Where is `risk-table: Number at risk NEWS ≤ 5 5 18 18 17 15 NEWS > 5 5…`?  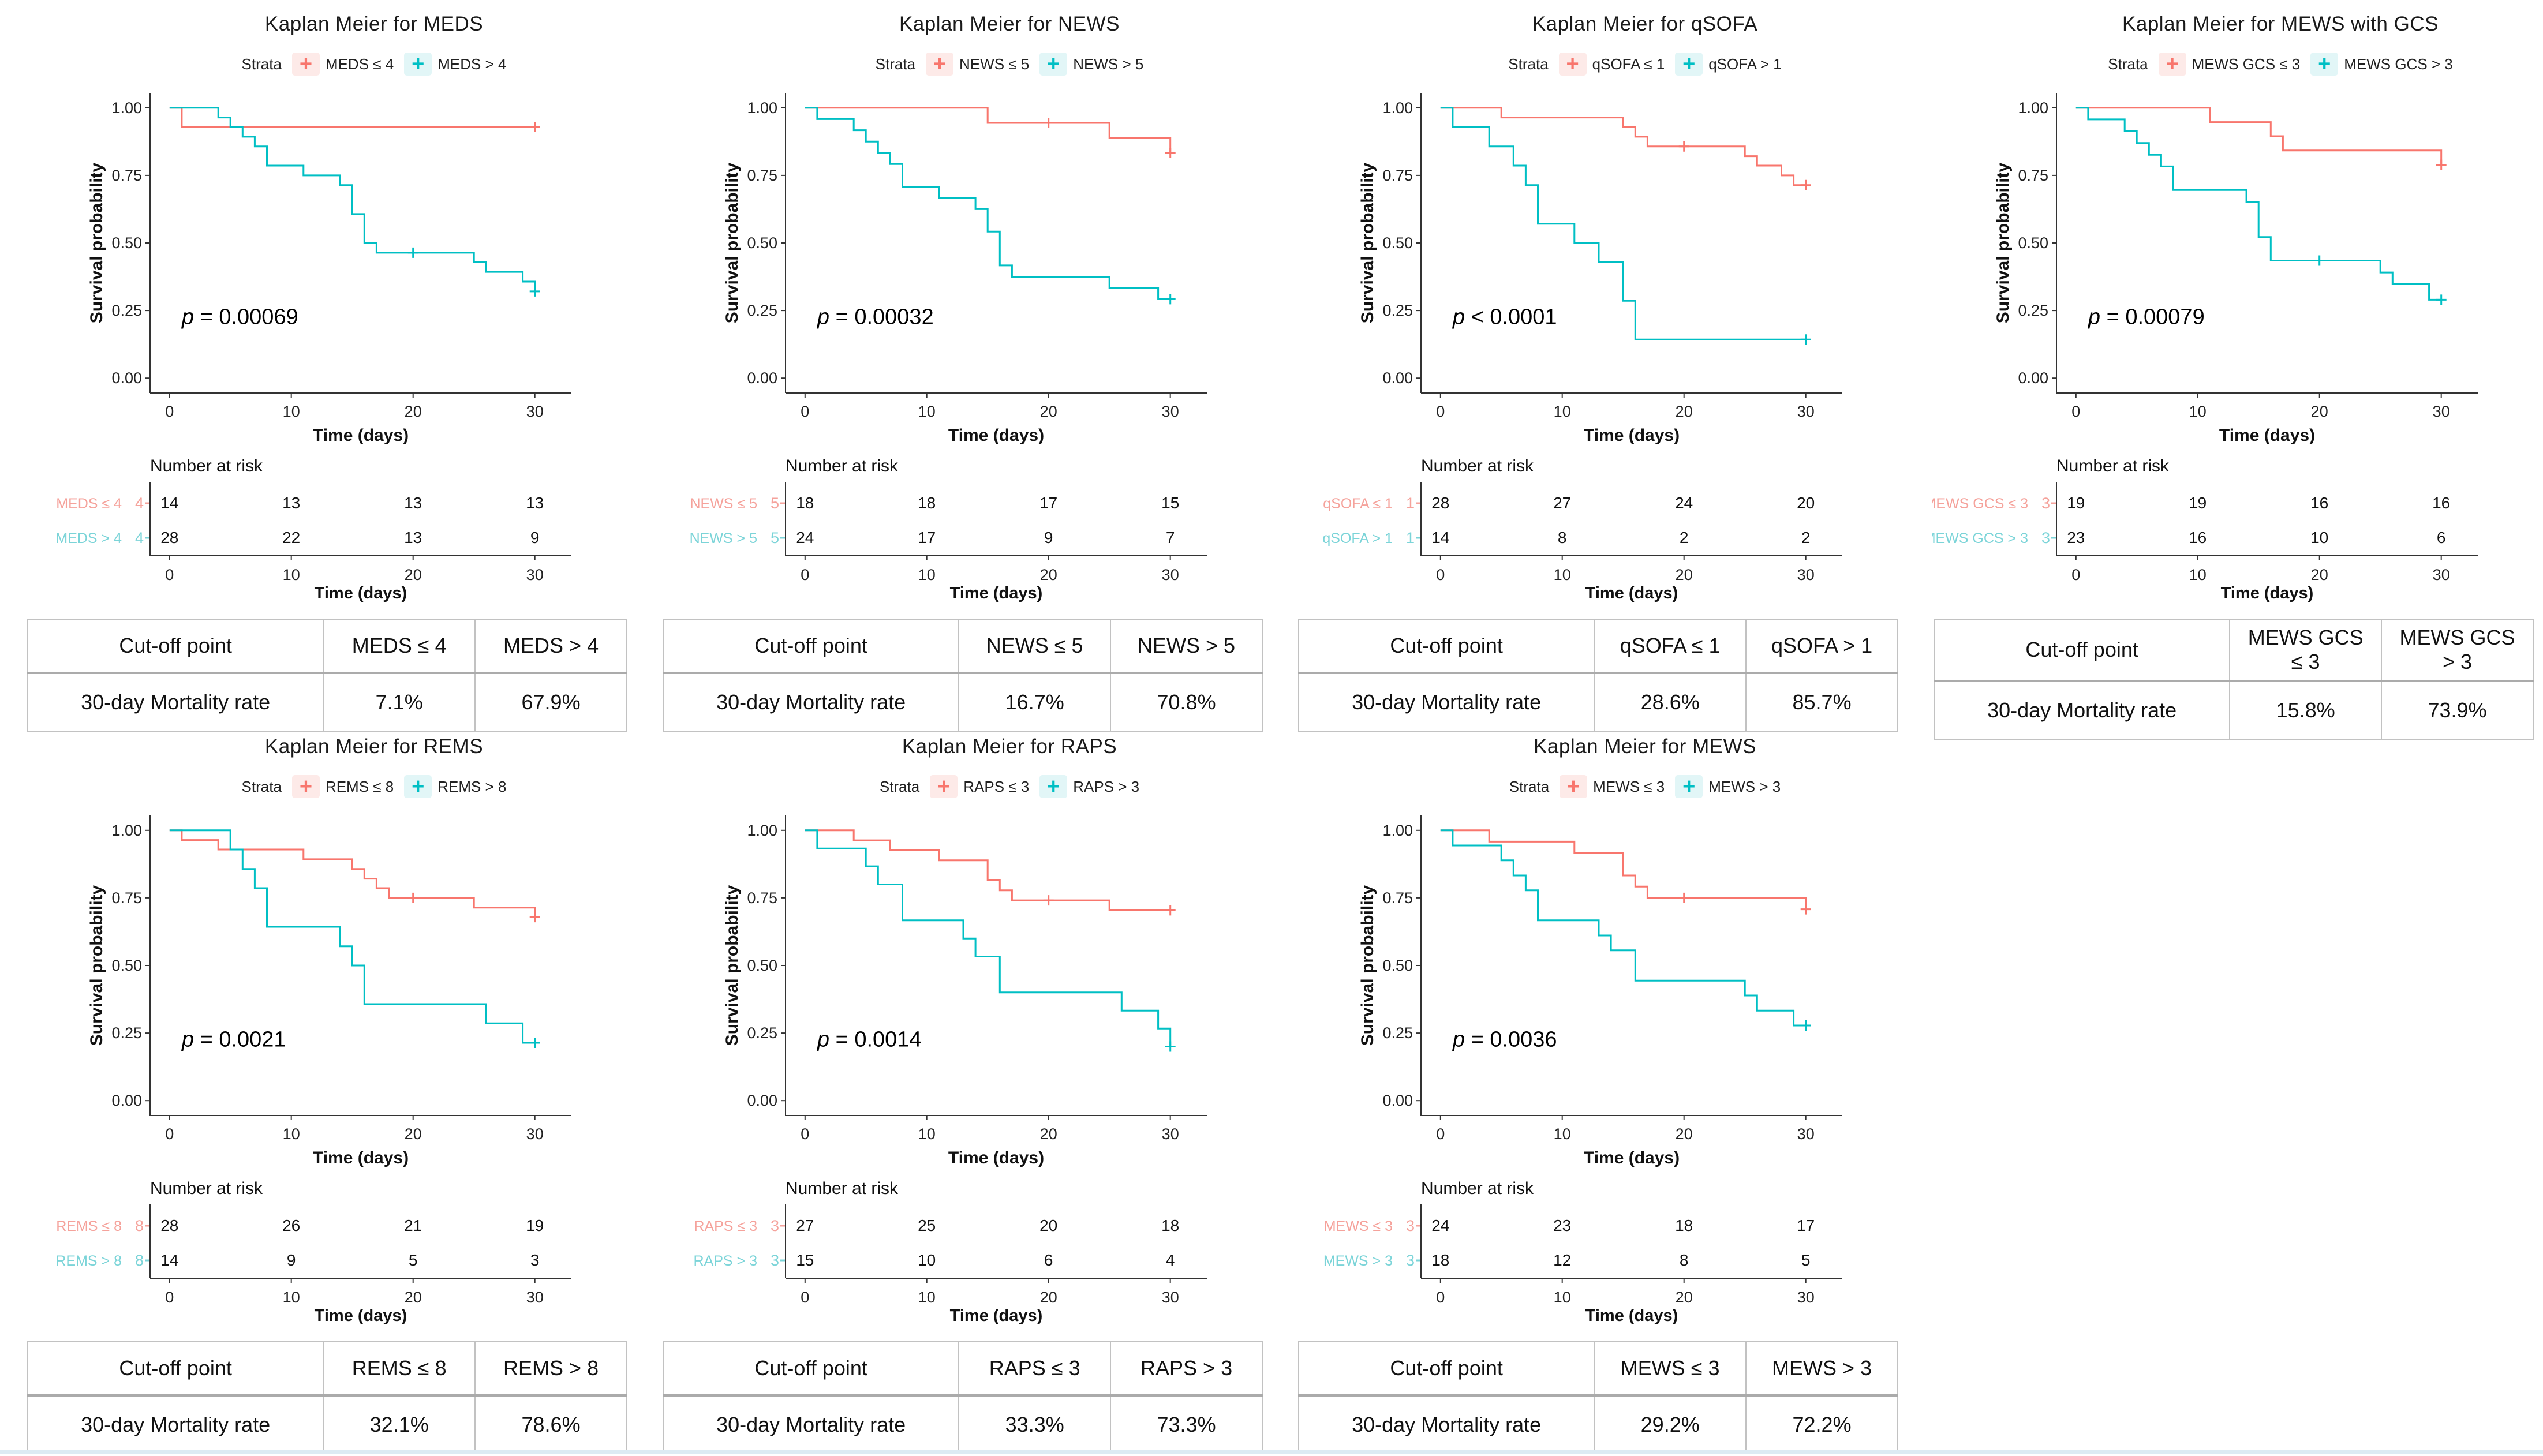
risk-table: Number at risk NEWS ≤ 5 5 18 18 17 15 NEWS > 5 5… is located at coordinates (966, 529).